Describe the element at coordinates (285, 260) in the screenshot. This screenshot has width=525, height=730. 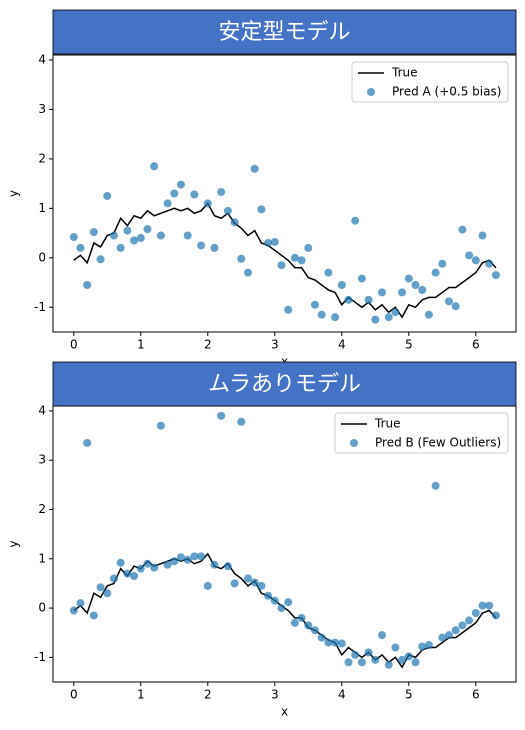
I see `true-line` at that location.